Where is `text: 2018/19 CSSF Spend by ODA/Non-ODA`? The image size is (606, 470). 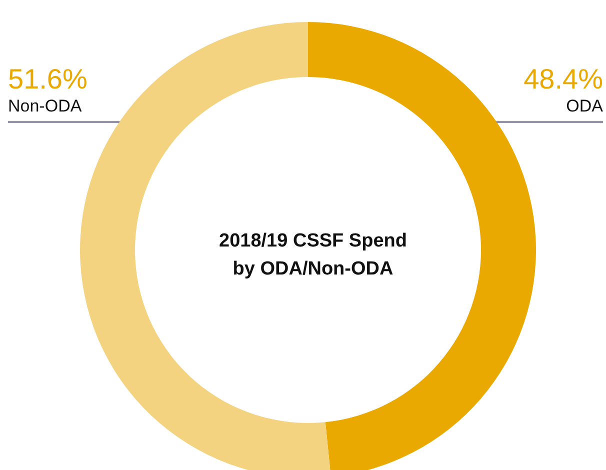
text: 2018/19 CSSF Spend by ODA/Non-ODA is located at coordinates (313, 255).